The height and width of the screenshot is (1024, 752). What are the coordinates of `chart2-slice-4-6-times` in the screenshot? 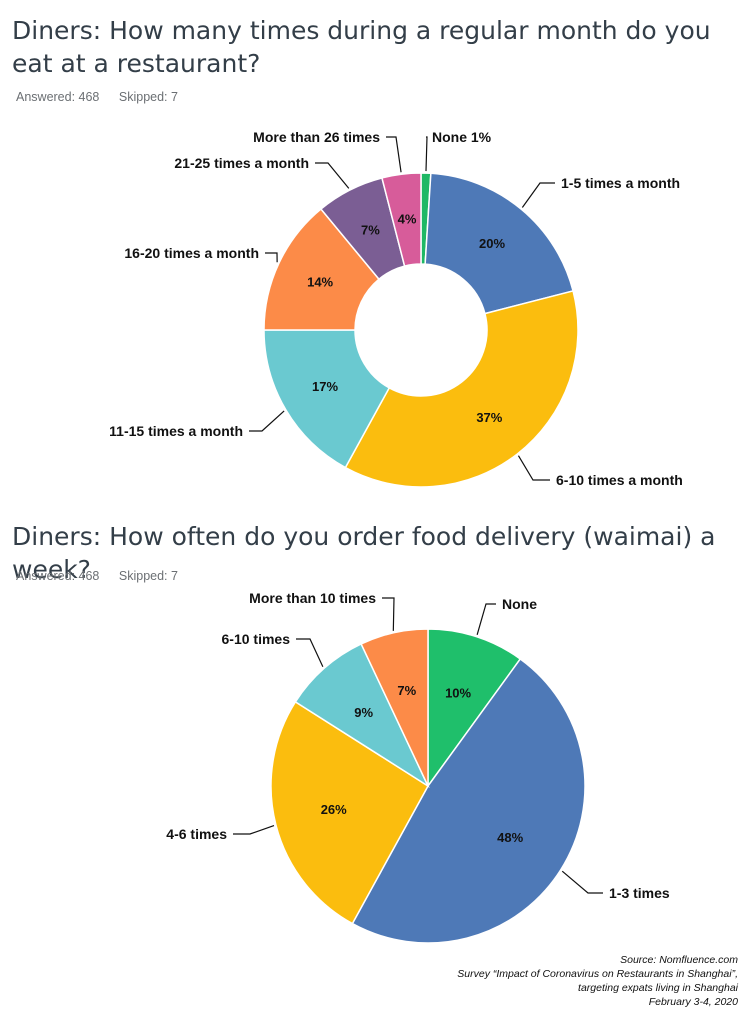 It's located at (349, 812).